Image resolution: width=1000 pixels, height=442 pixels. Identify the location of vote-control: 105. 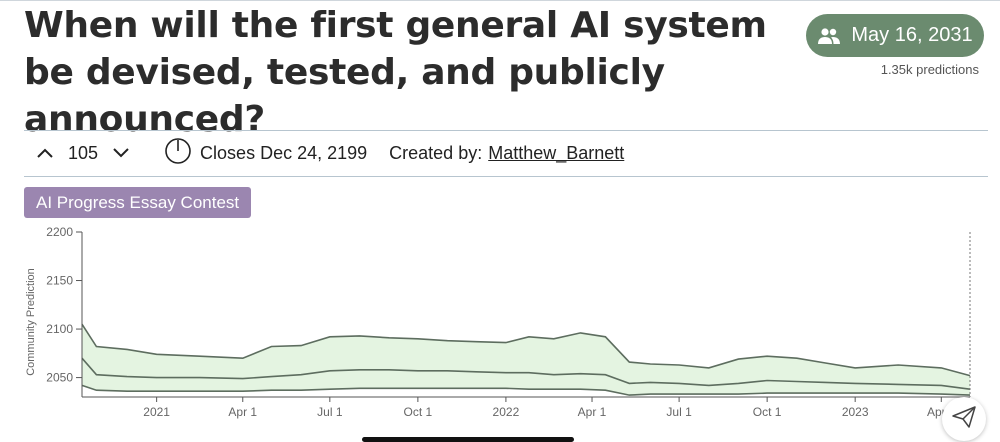
(83, 153).